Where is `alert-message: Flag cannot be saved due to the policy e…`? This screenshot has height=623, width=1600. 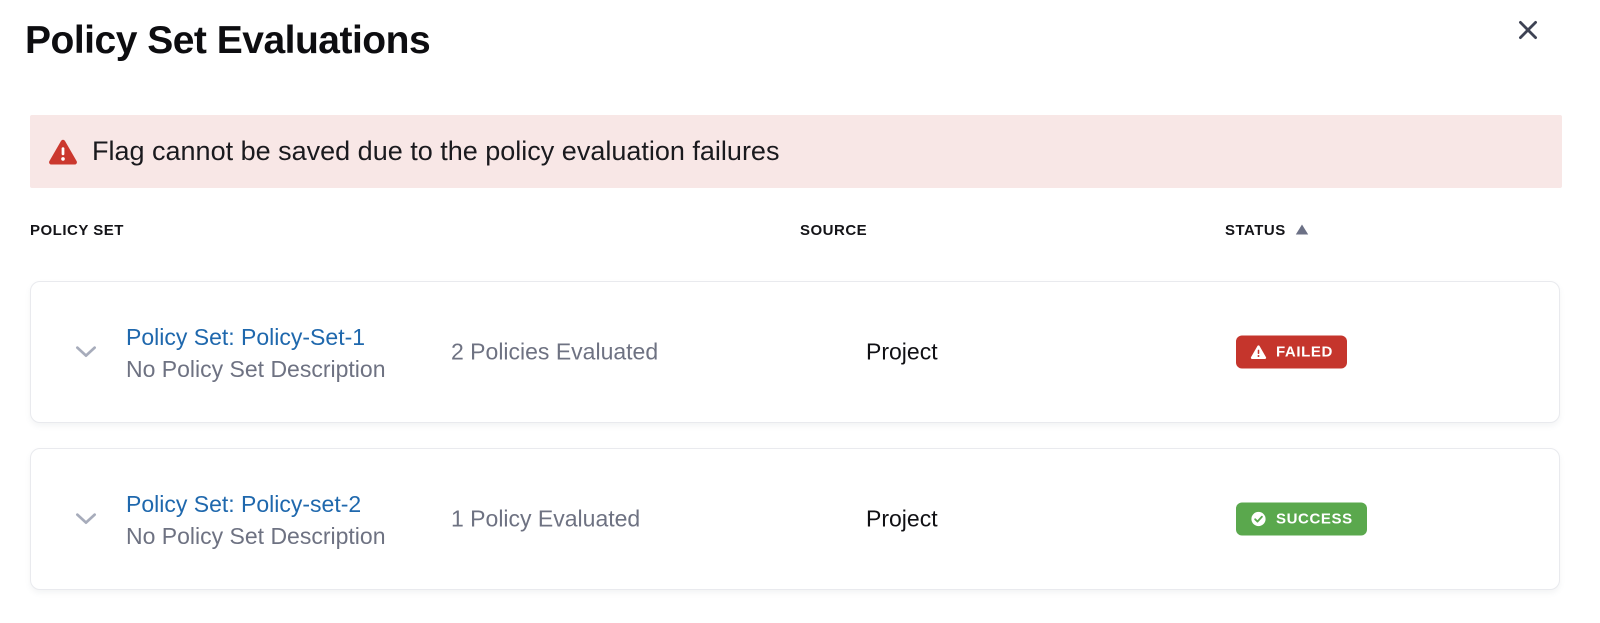
alert-message: Flag cannot be saved due to the policy e… is located at coordinates (436, 151).